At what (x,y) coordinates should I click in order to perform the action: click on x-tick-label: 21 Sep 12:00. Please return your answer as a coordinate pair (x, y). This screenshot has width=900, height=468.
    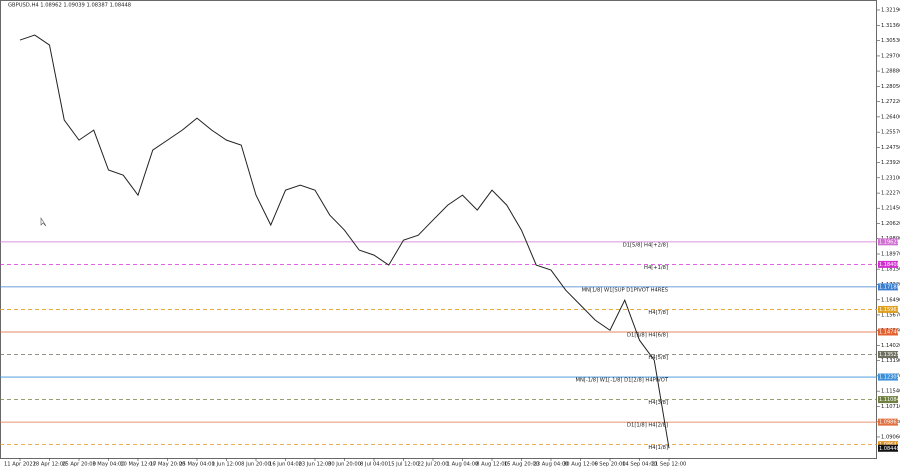
    Looking at the image, I should click on (669, 465).